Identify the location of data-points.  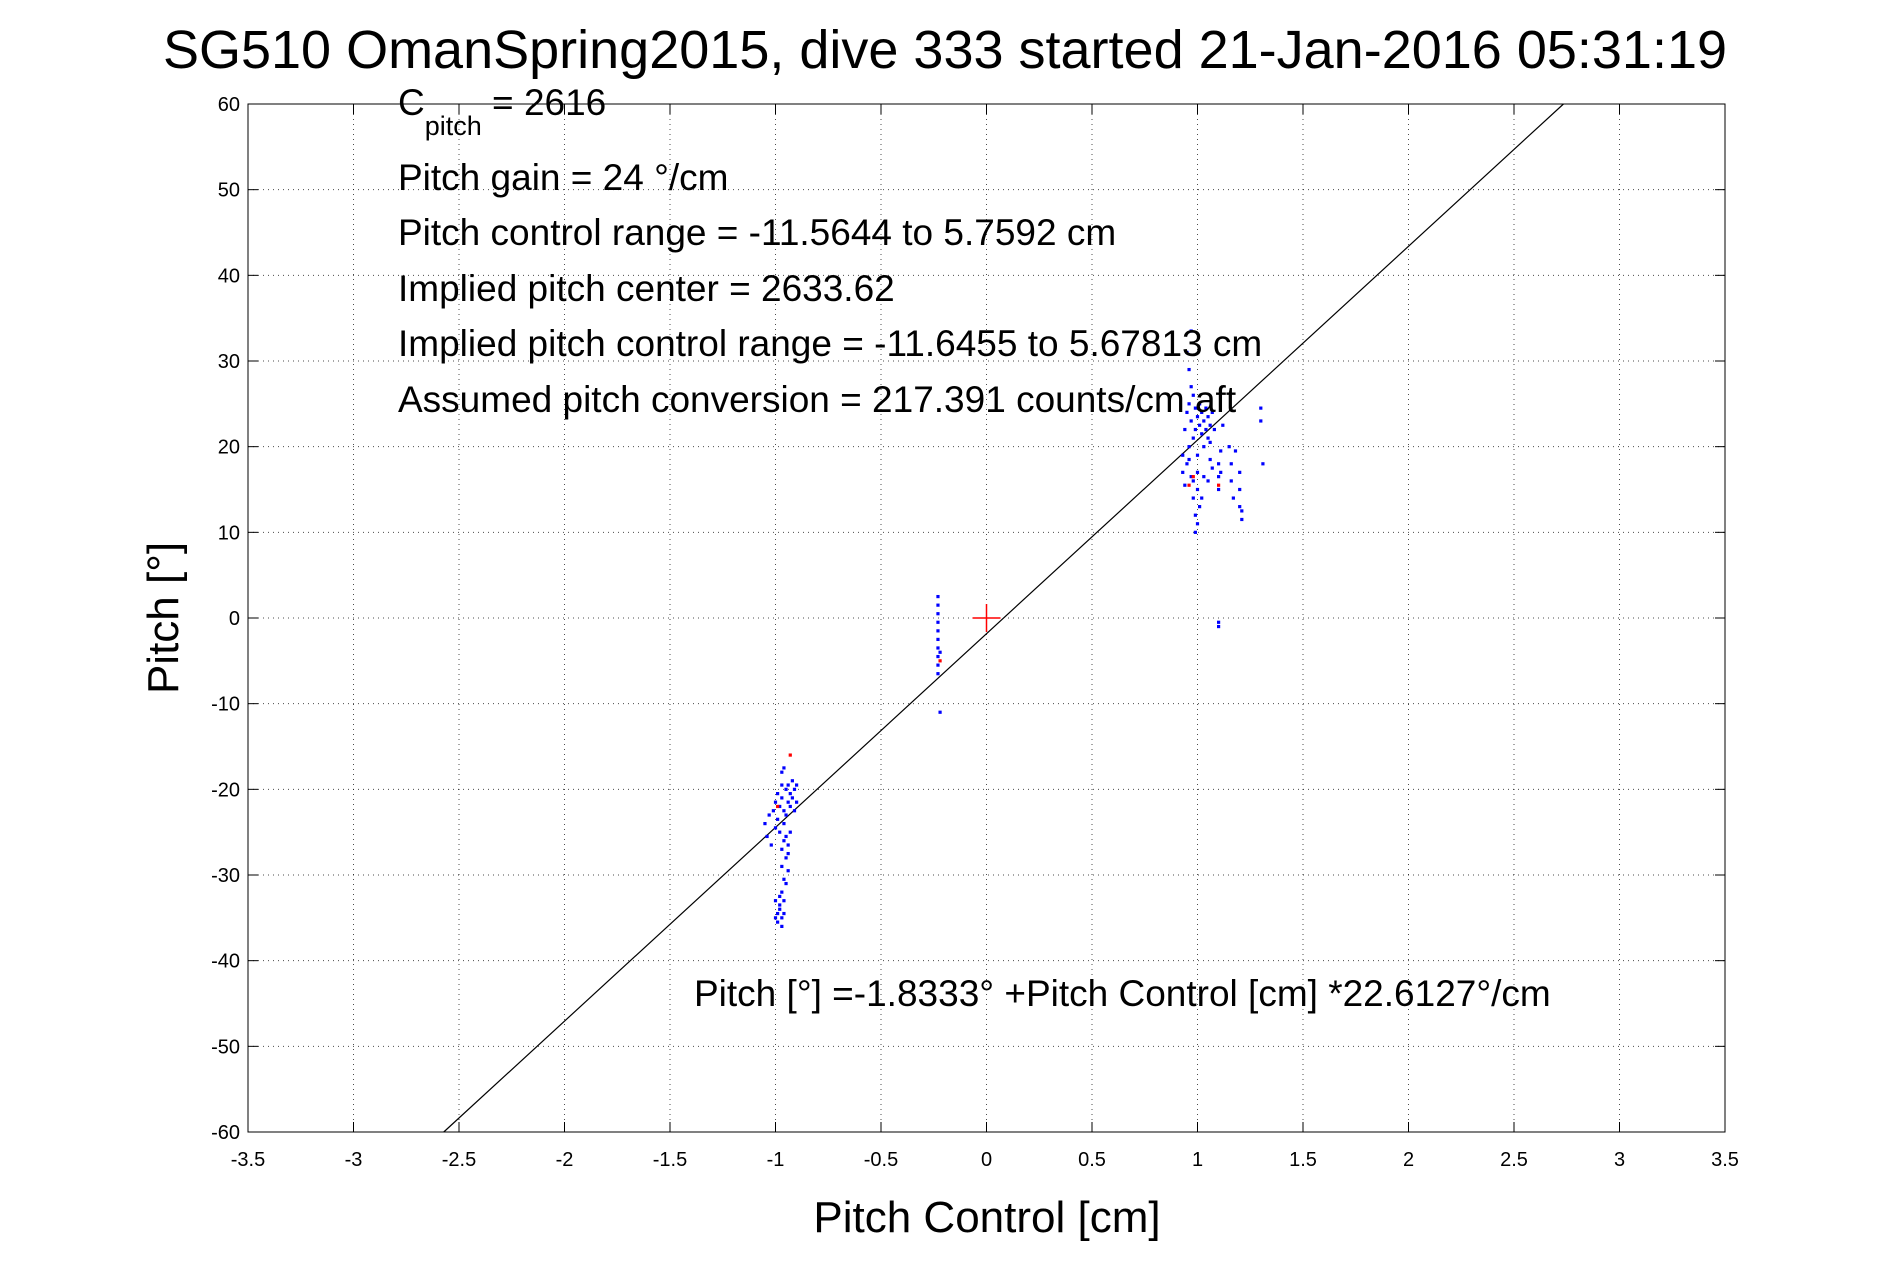
(1014, 628).